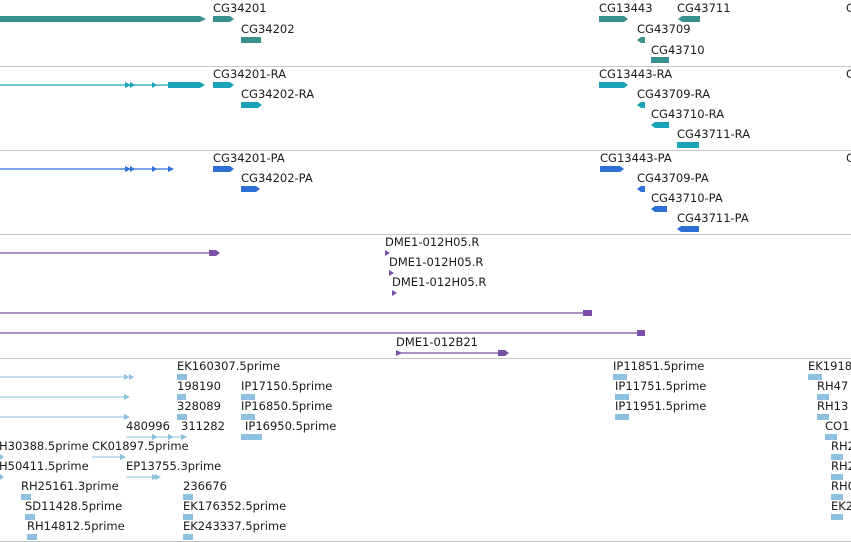 The image size is (851, 542). Describe the element at coordinates (148, 426) in the screenshot. I see `est-label: 480996` at that location.